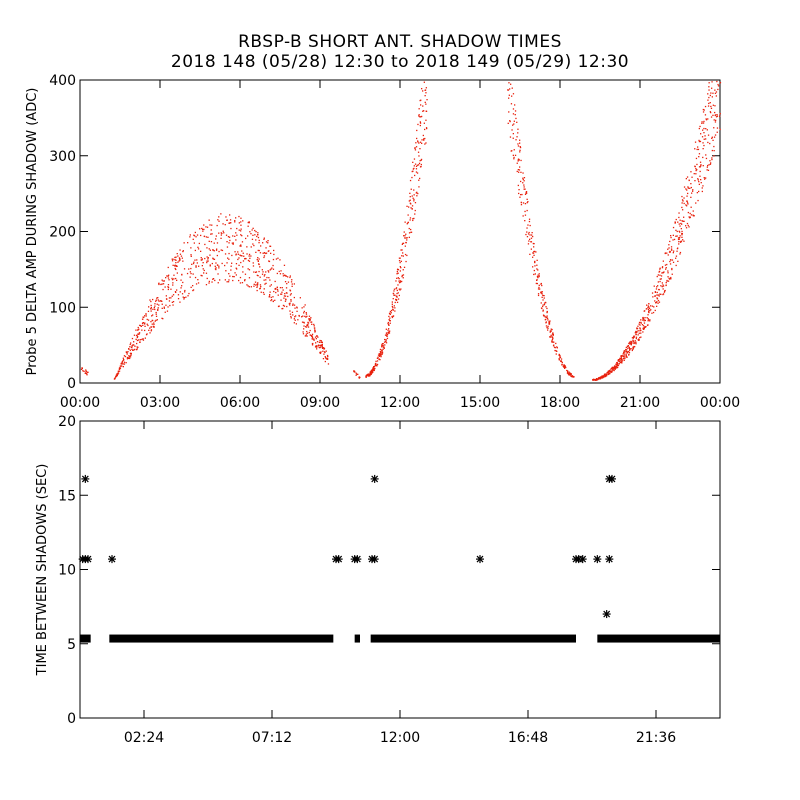 Image resolution: width=800 pixels, height=800 pixels. Describe the element at coordinates (71, 645) in the screenshot. I see `y-tick-label: 5` at that location.